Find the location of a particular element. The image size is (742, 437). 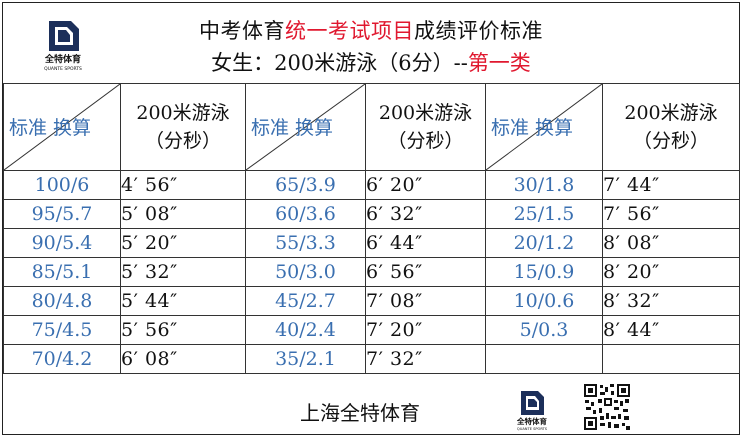

footer-logo-icon: 全特体育 QUANTE SPORTS is located at coordinates (532, 411).